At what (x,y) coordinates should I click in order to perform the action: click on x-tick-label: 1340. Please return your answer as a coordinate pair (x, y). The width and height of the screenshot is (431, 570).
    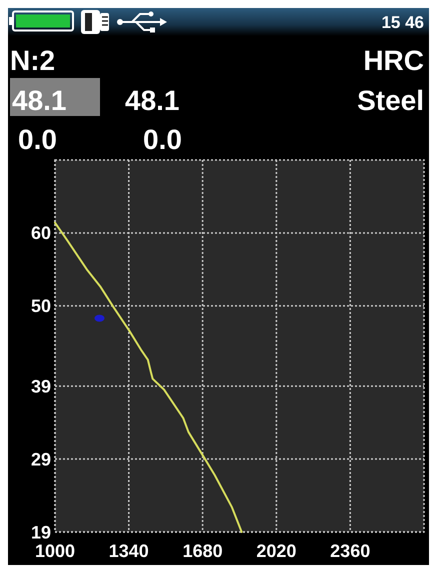
    Looking at the image, I should click on (128, 551).